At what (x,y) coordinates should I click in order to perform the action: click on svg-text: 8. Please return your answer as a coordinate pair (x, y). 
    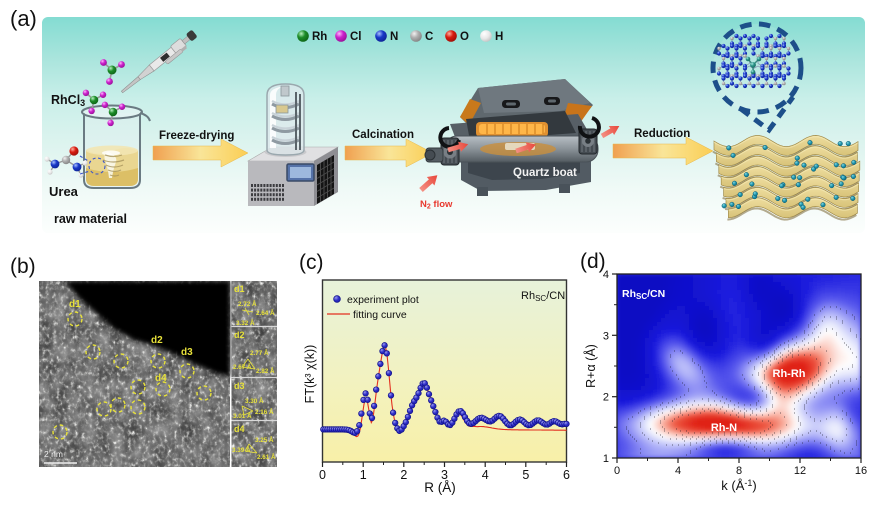
    Looking at the image, I should click on (739, 471).